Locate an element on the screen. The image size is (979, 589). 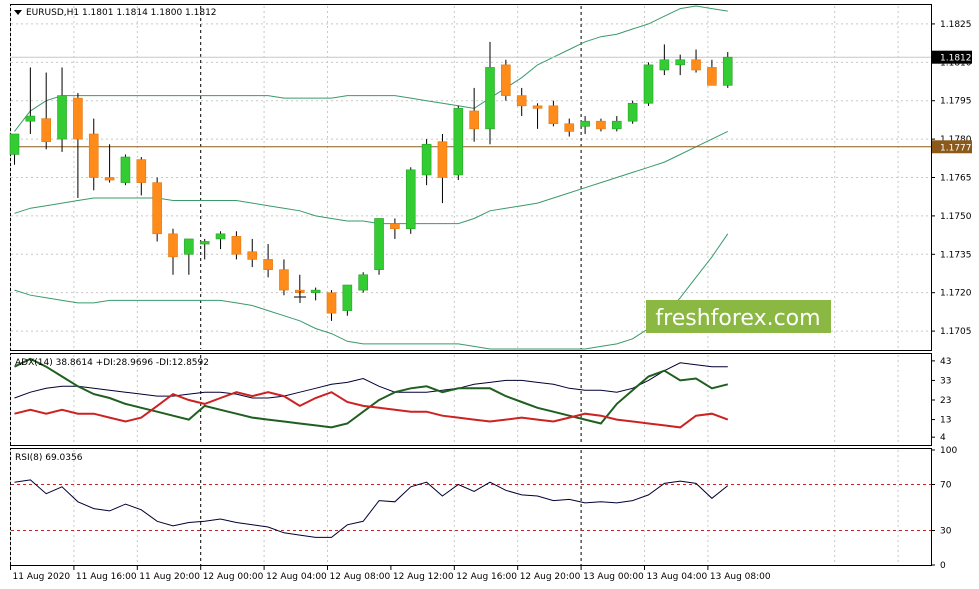
price-tick-label: 1.1795 is located at coordinates (956, 102).